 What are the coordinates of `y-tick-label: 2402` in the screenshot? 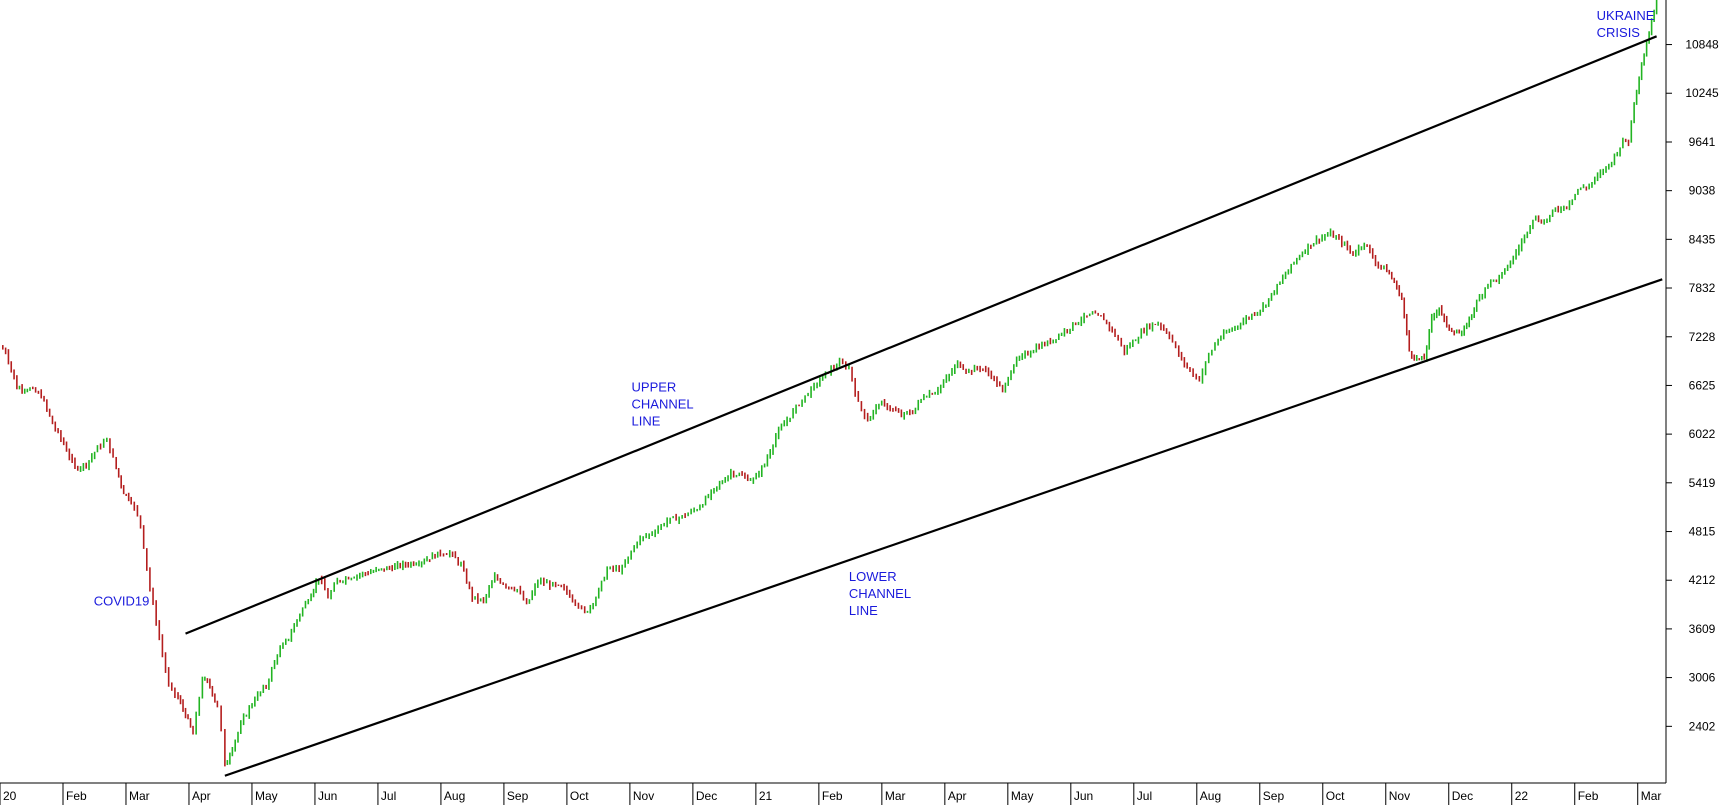 It's located at (1702, 726).